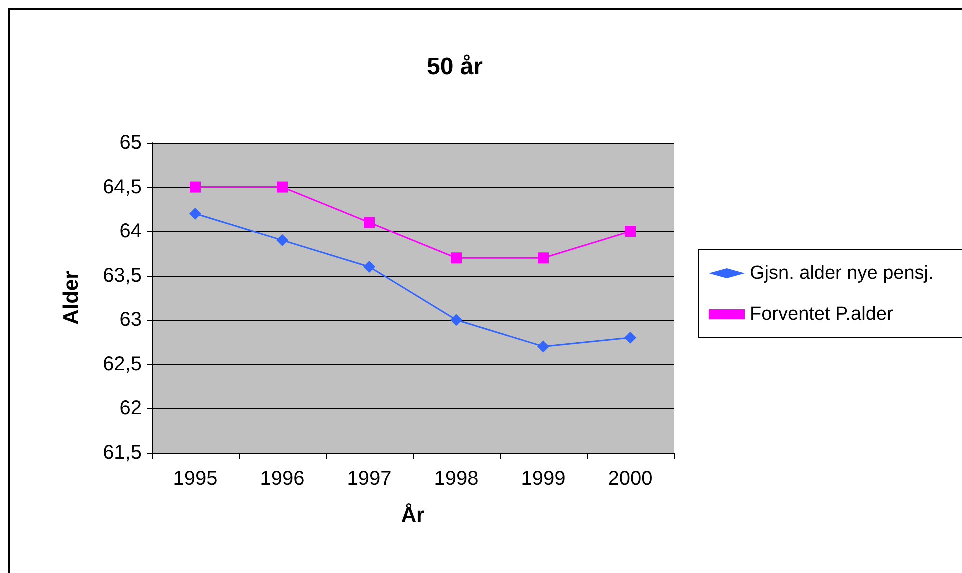 This screenshot has width=962, height=573. I want to click on y-tick-label: 62, so click(131, 409).